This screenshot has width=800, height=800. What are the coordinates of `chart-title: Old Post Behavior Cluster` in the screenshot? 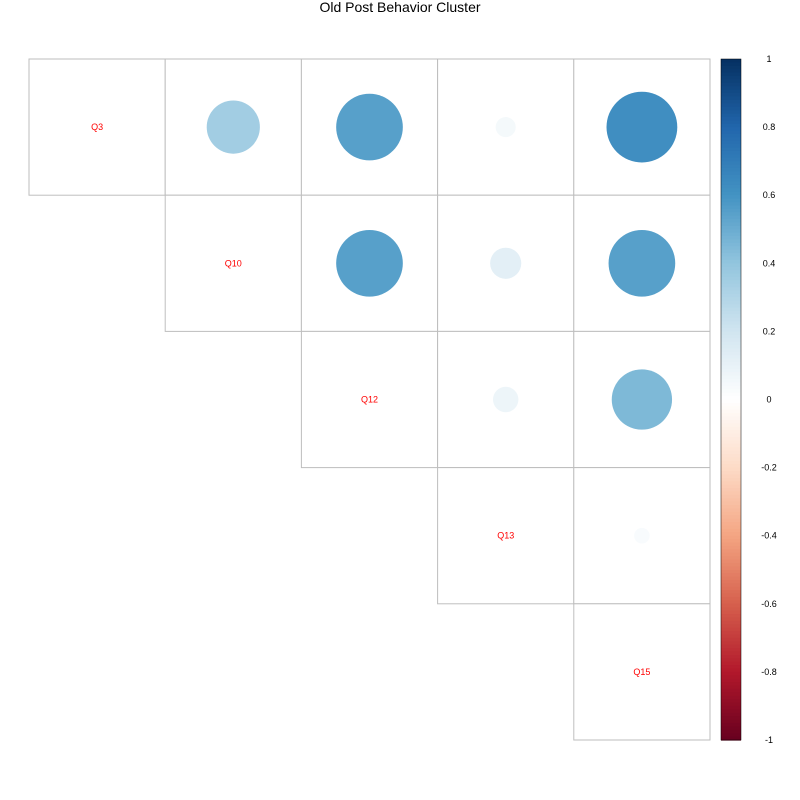 It's located at (399, 7).